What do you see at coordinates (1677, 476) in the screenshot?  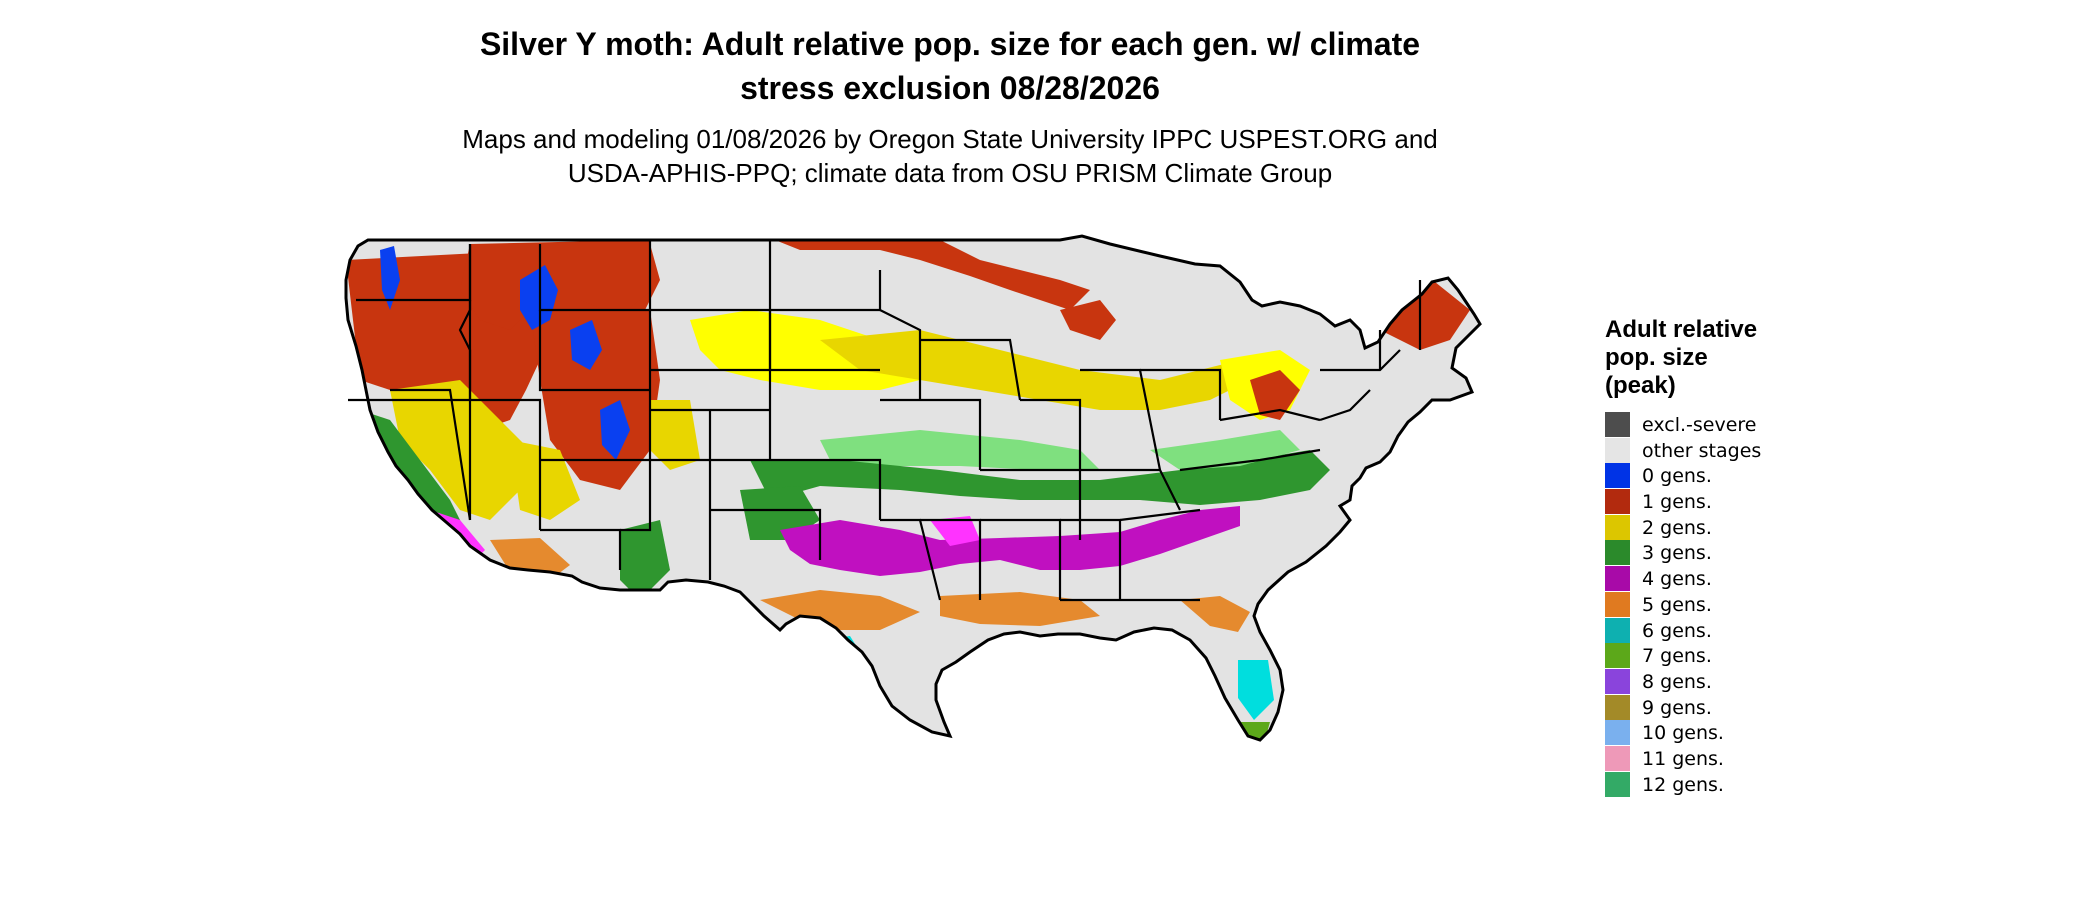 I see `legend-label: 0 gens.` at bounding box center [1677, 476].